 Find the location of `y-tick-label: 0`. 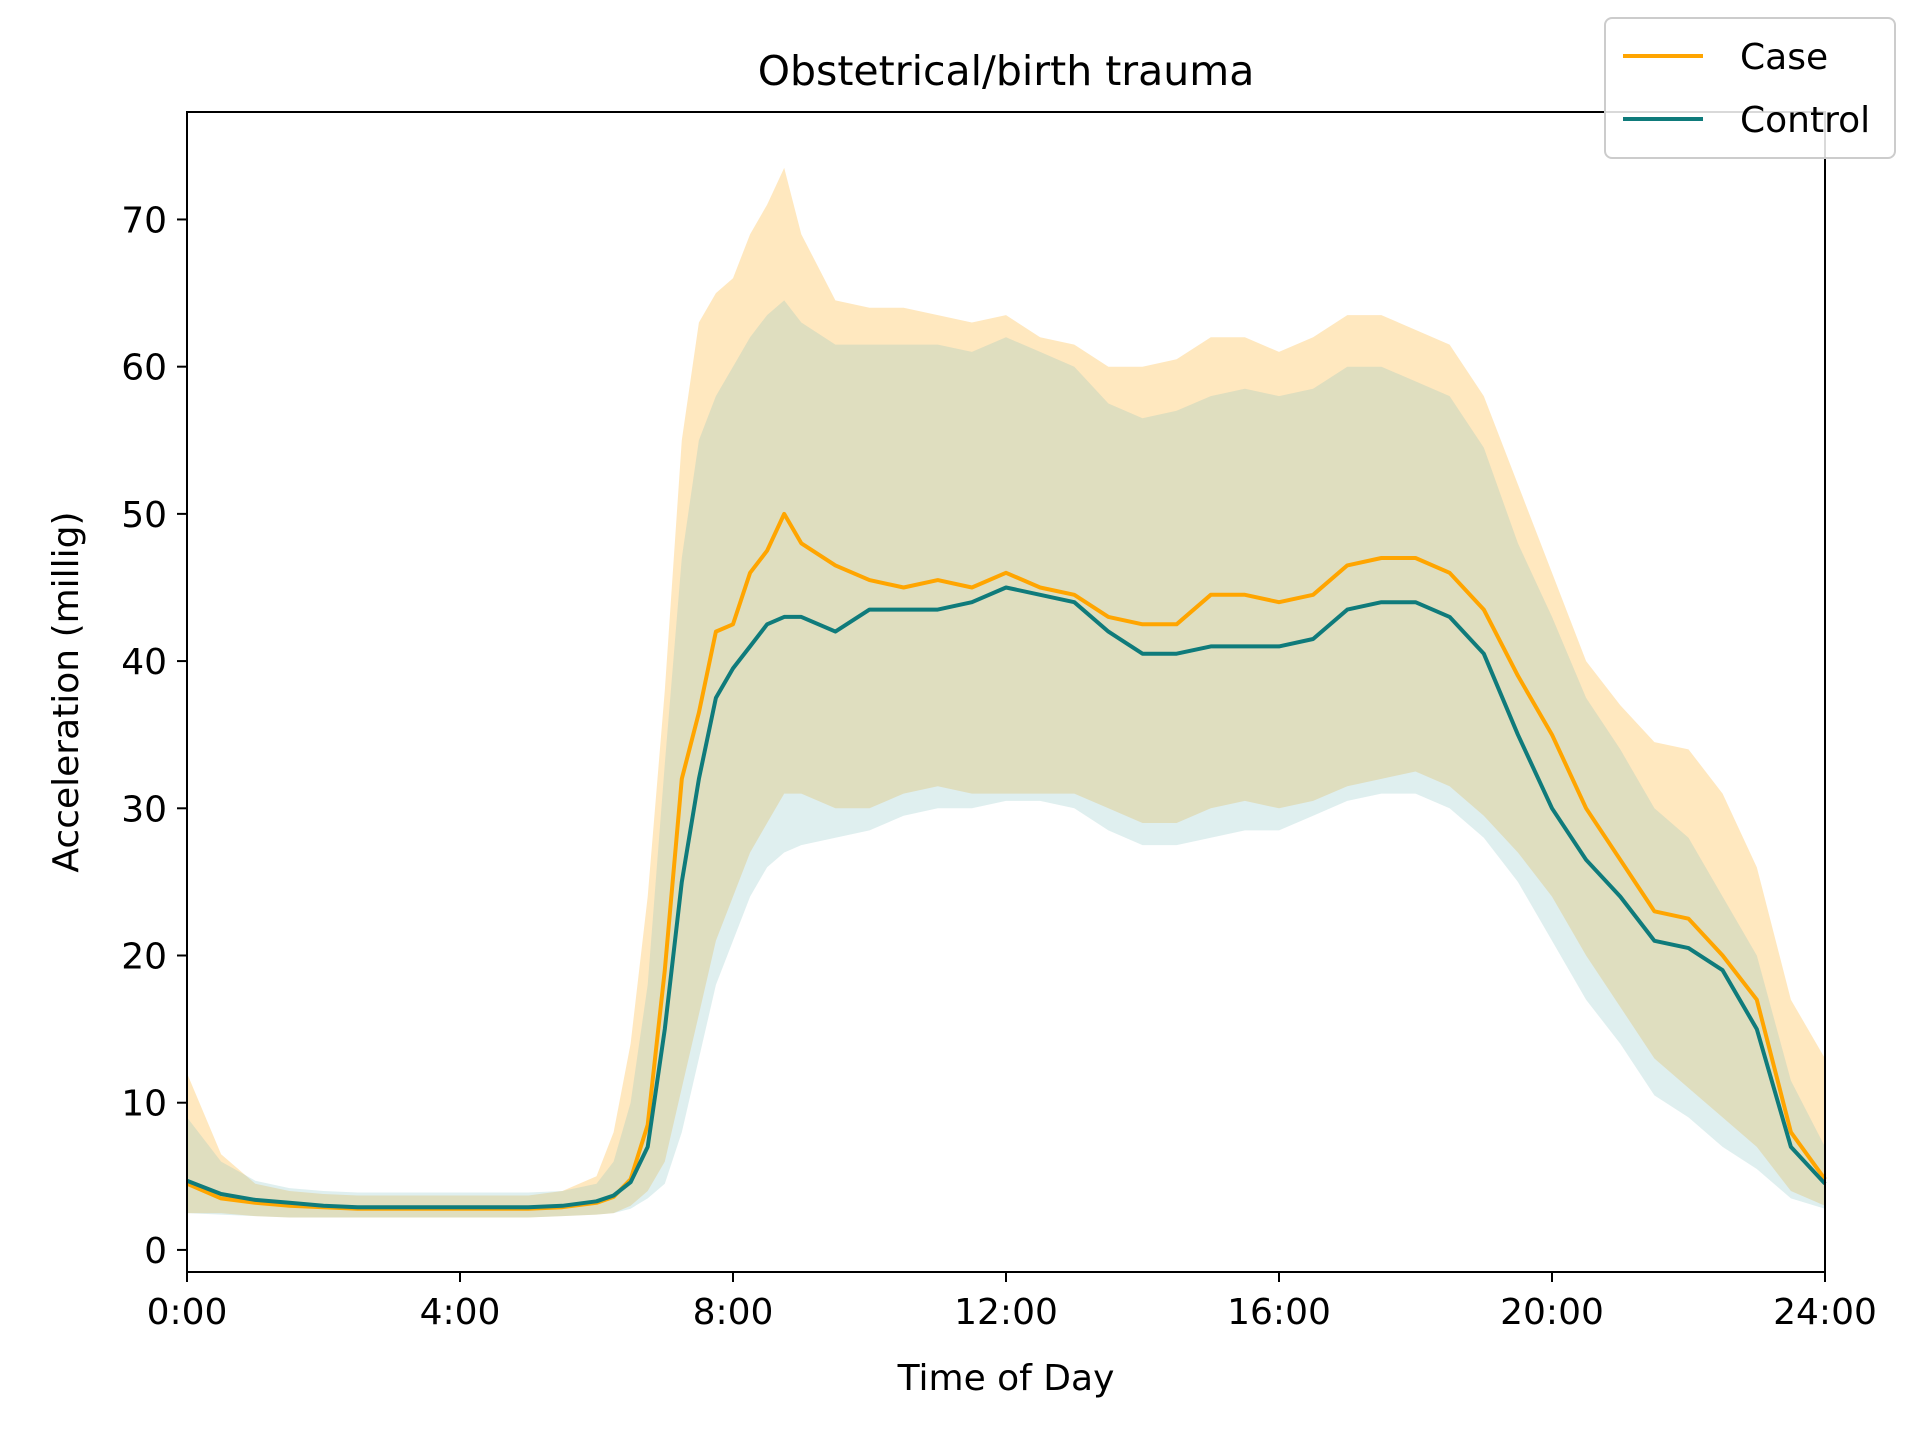

y-tick-label: 0 is located at coordinates (155, 1251).